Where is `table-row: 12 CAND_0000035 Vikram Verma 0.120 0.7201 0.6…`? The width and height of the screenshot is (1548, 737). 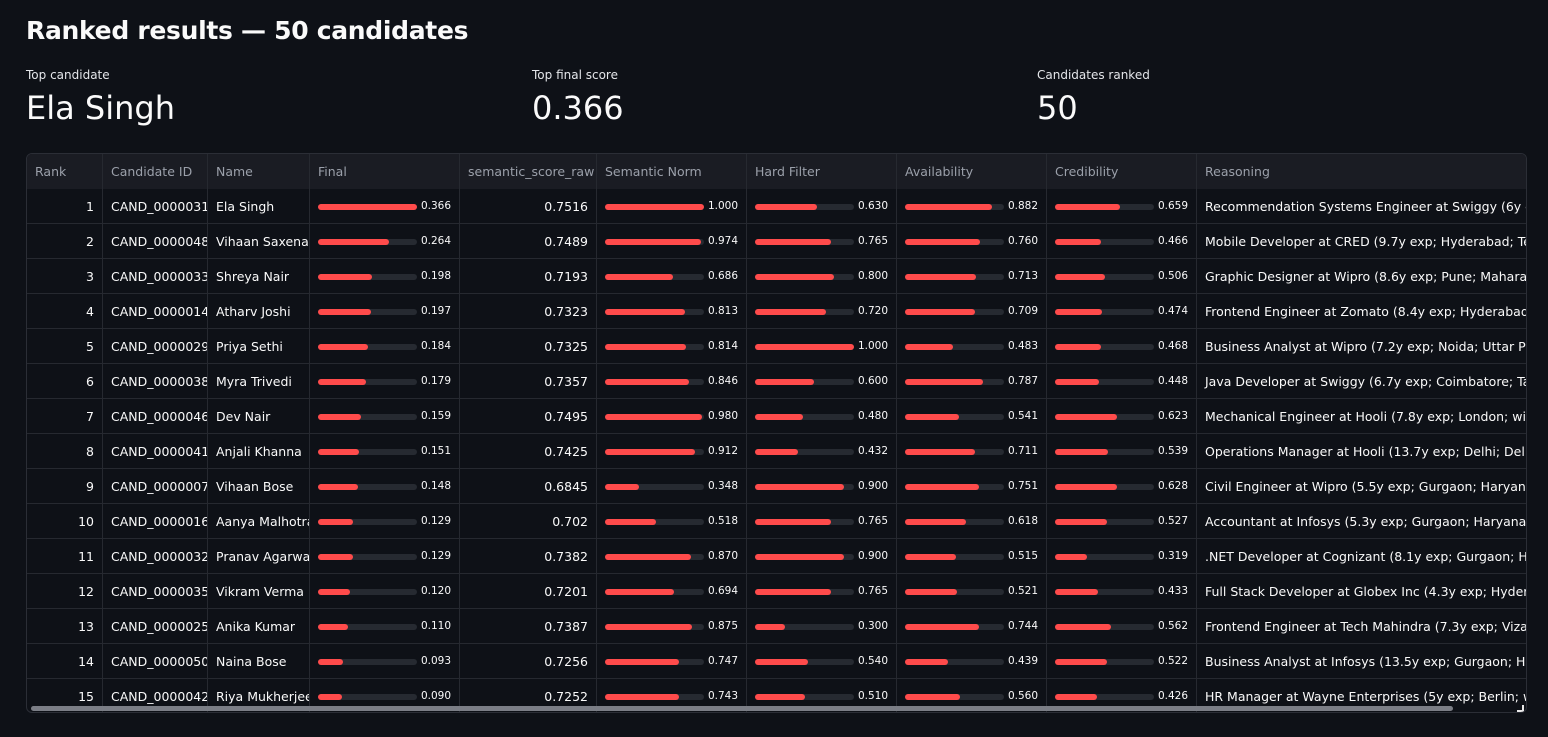
table-row: 12 CAND_0000035 Vikram Verma 0.120 0.7201 0.6… is located at coordinates (776, 591).